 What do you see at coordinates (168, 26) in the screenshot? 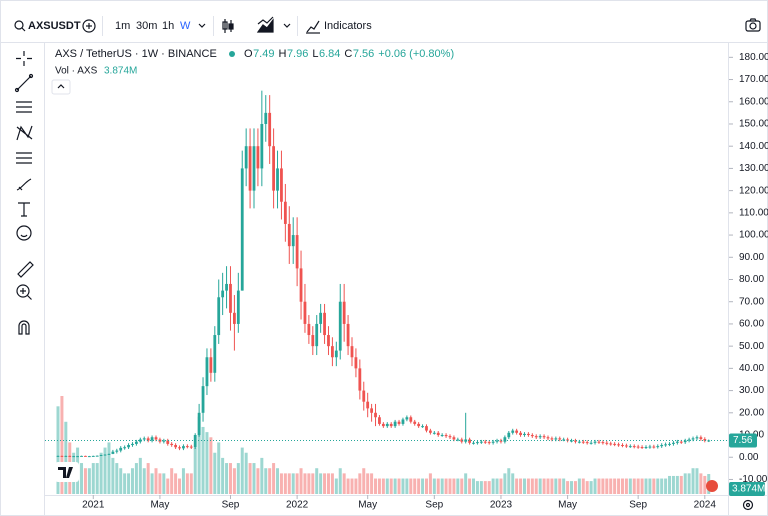
I see `interval: 1h` at bounding box center [168, 26].